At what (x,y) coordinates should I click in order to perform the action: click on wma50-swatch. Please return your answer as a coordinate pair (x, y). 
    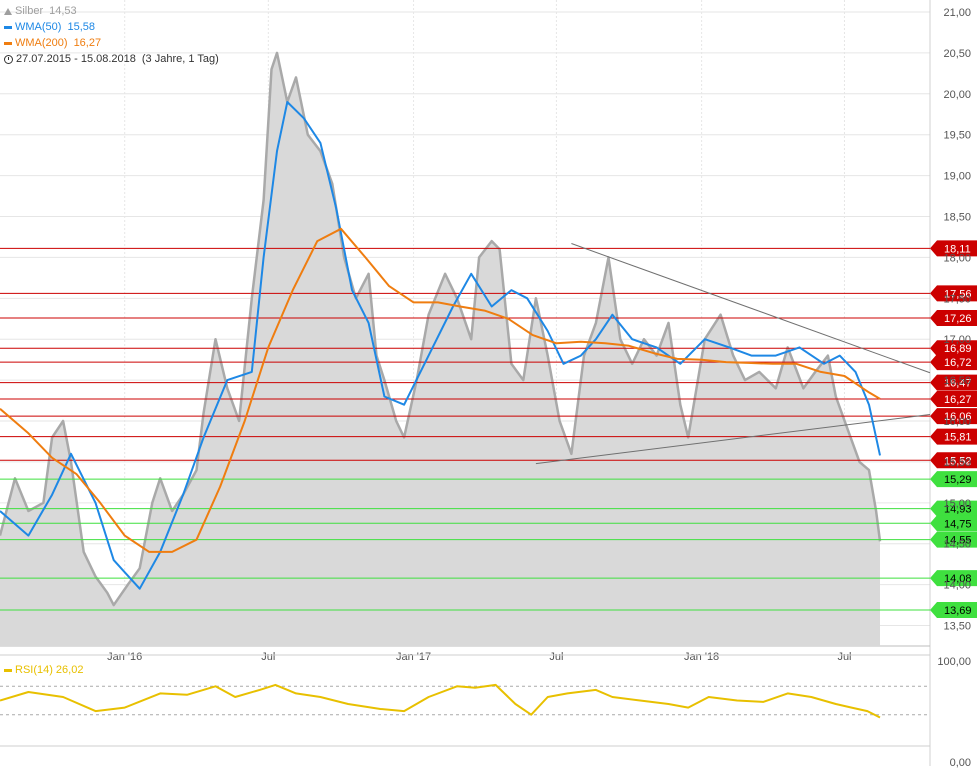
    Looking at the image, I should click on (8, 27).